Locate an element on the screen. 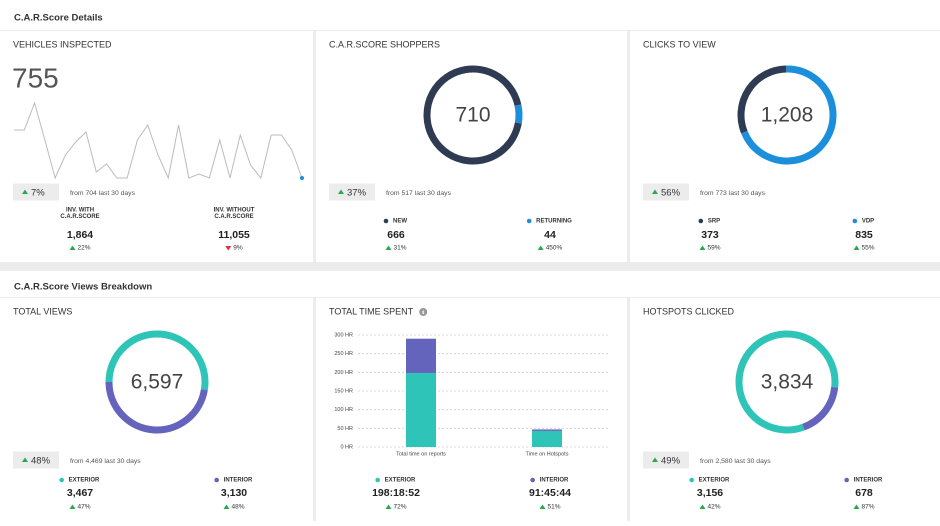  metric-value: 373 is located at coordinates (710, 235).